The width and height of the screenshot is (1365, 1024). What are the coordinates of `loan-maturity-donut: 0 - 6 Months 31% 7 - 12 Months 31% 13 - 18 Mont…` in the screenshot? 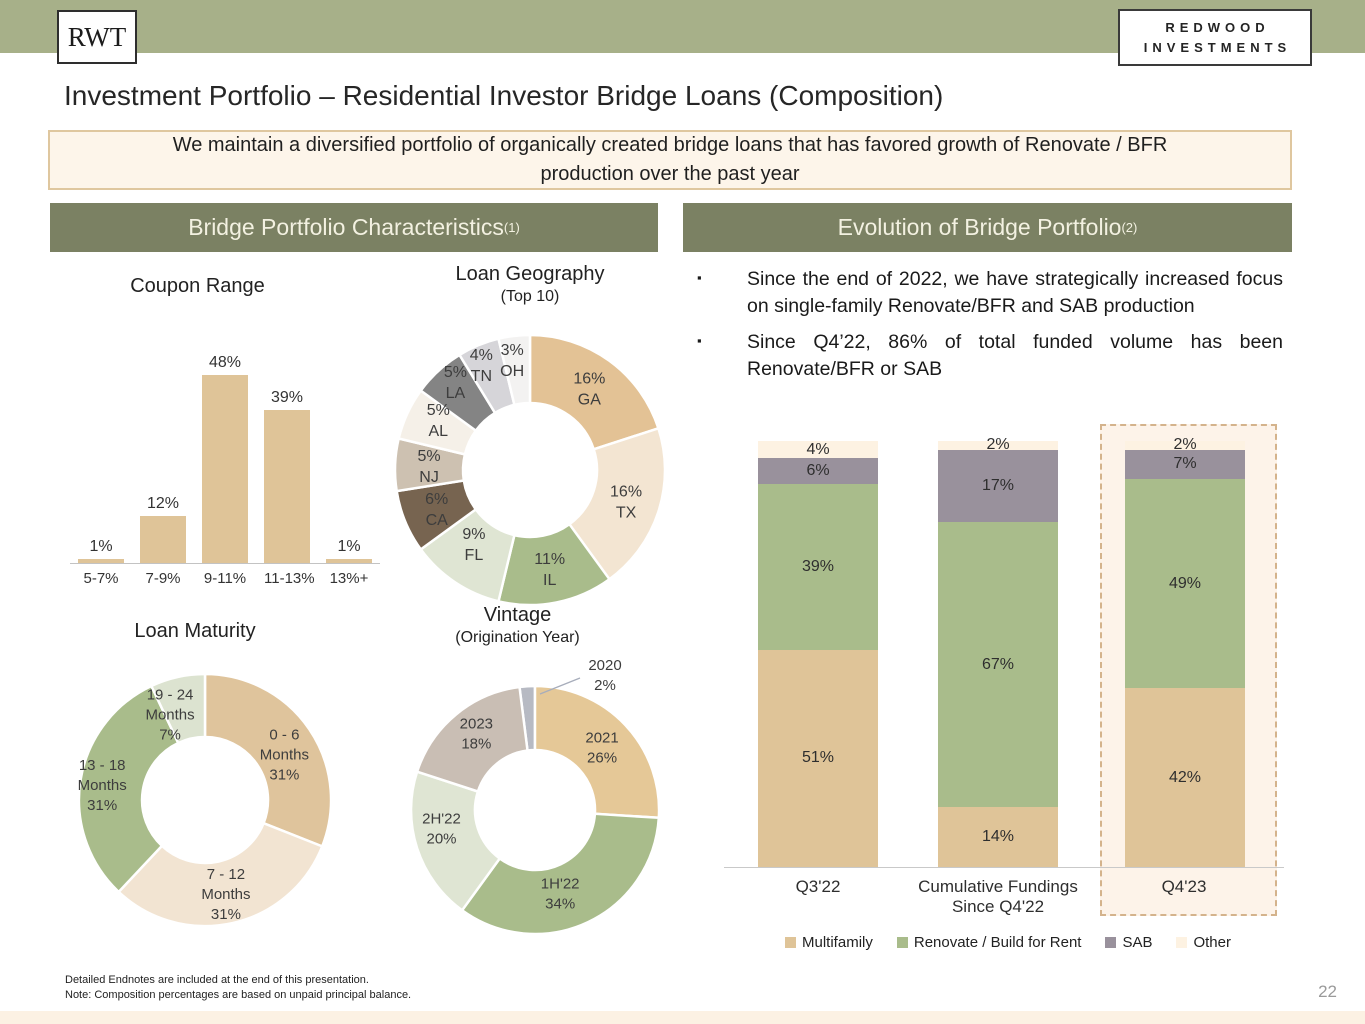 It's located at (205, 800).